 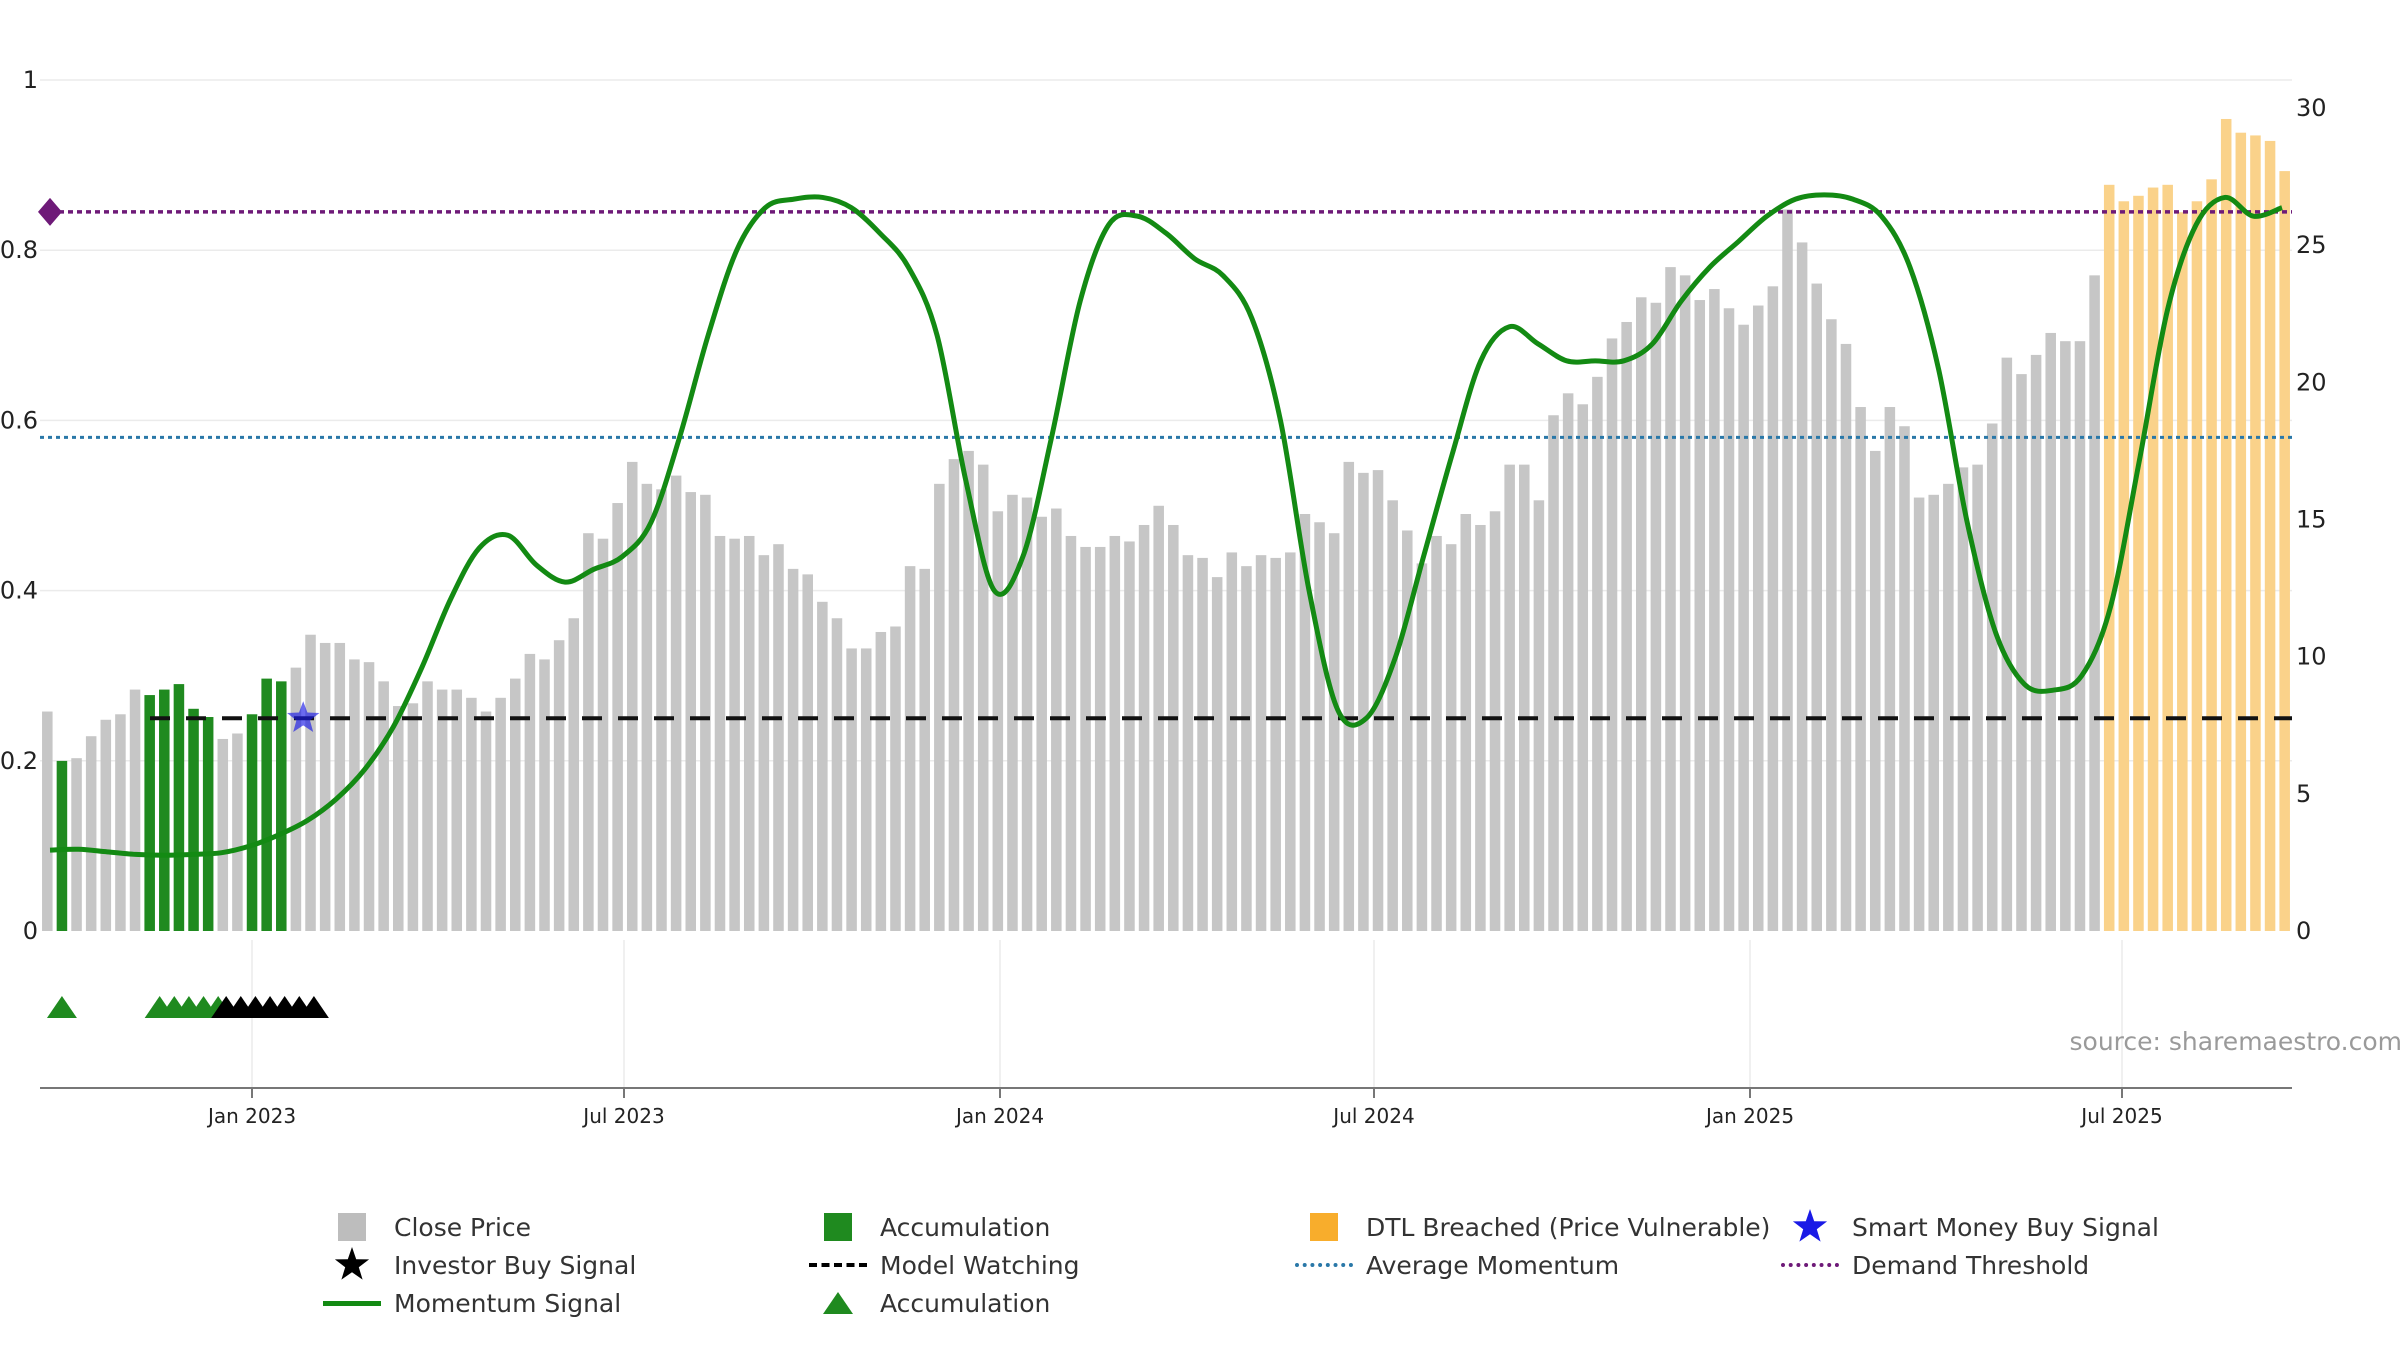 What do you see at coordinates (352, 1264) in the screenshot?
I see `star-icon` at bounding box center [352, 1264].